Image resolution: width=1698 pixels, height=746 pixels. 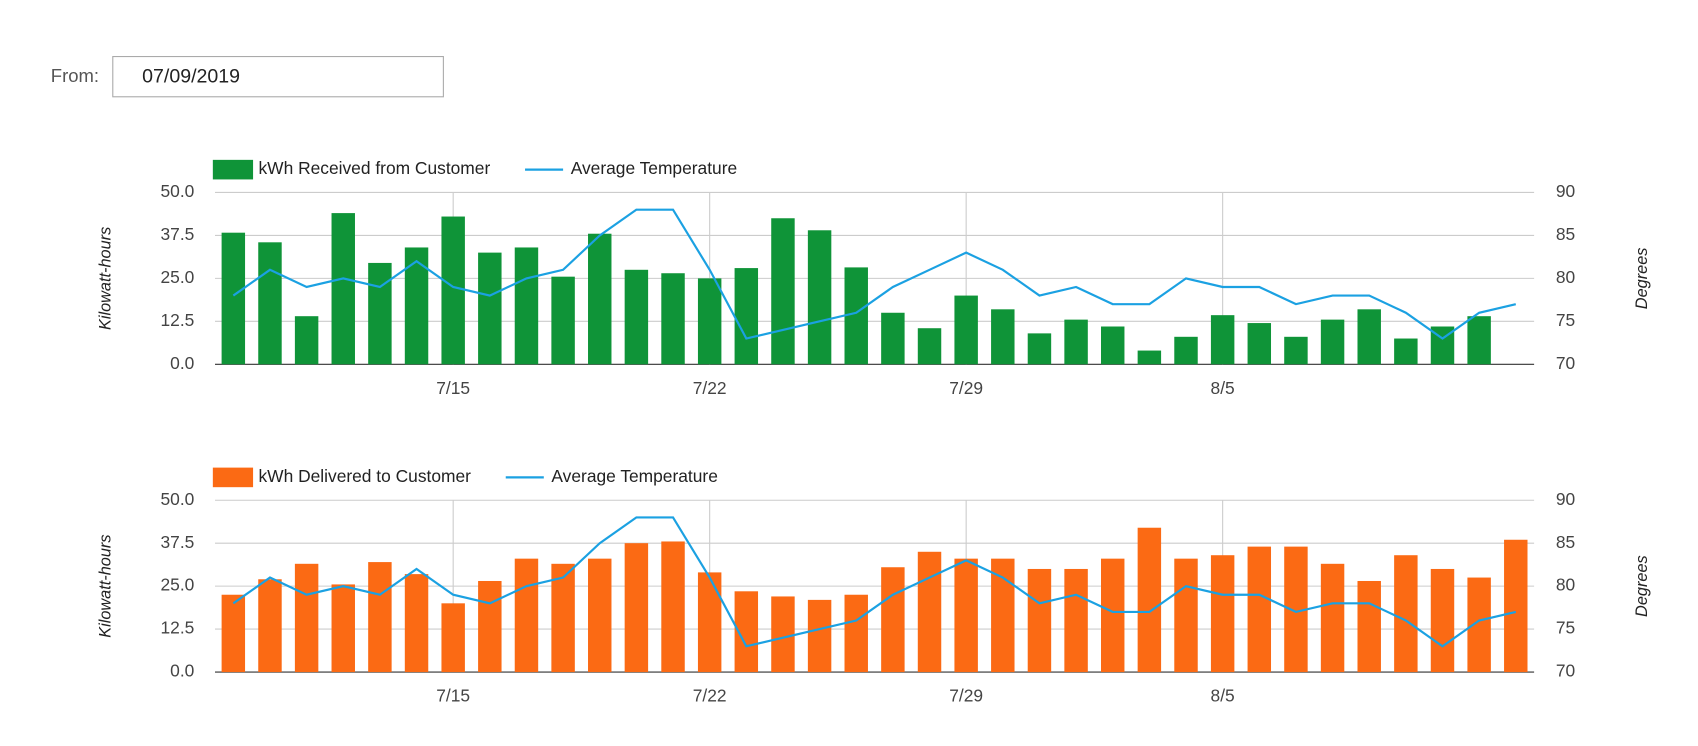 I want to click on y-tick-label: 12.5, so click(x=178, y=320).